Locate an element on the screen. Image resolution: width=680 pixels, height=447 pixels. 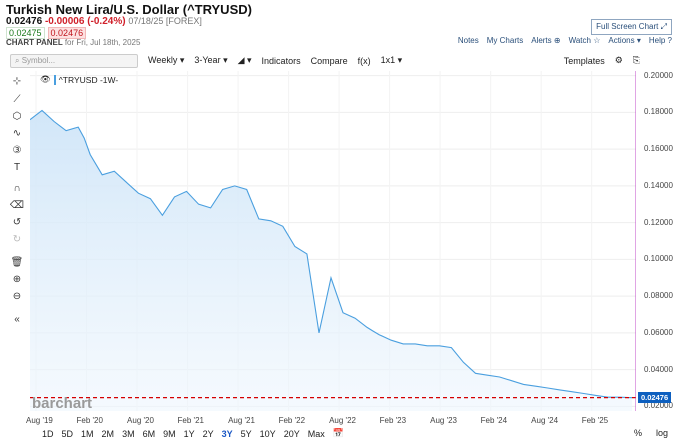
share-icon: ⎘ is located at coordinates (636, 60).